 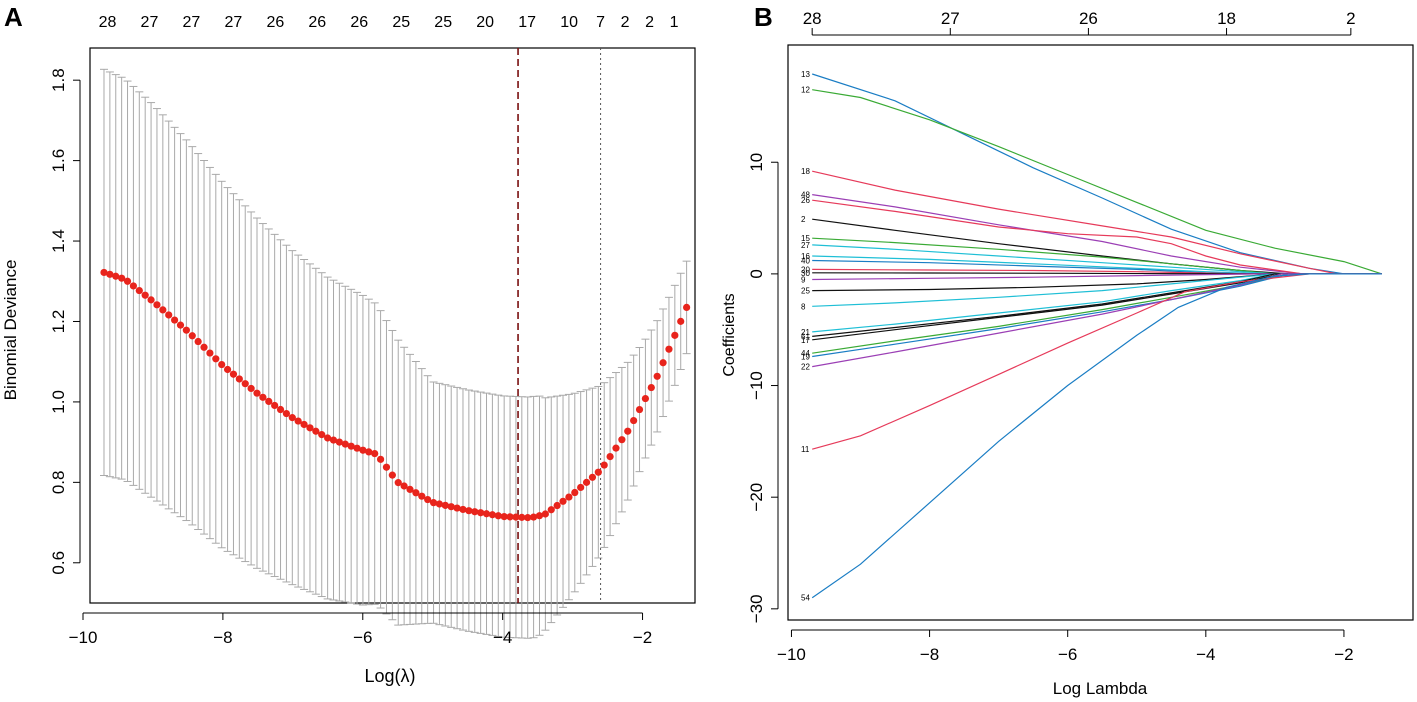 What do you see at coordinates (805, 195) in the screenshot?
I see `path-label-48: 48` at bounding box center [805, 195].